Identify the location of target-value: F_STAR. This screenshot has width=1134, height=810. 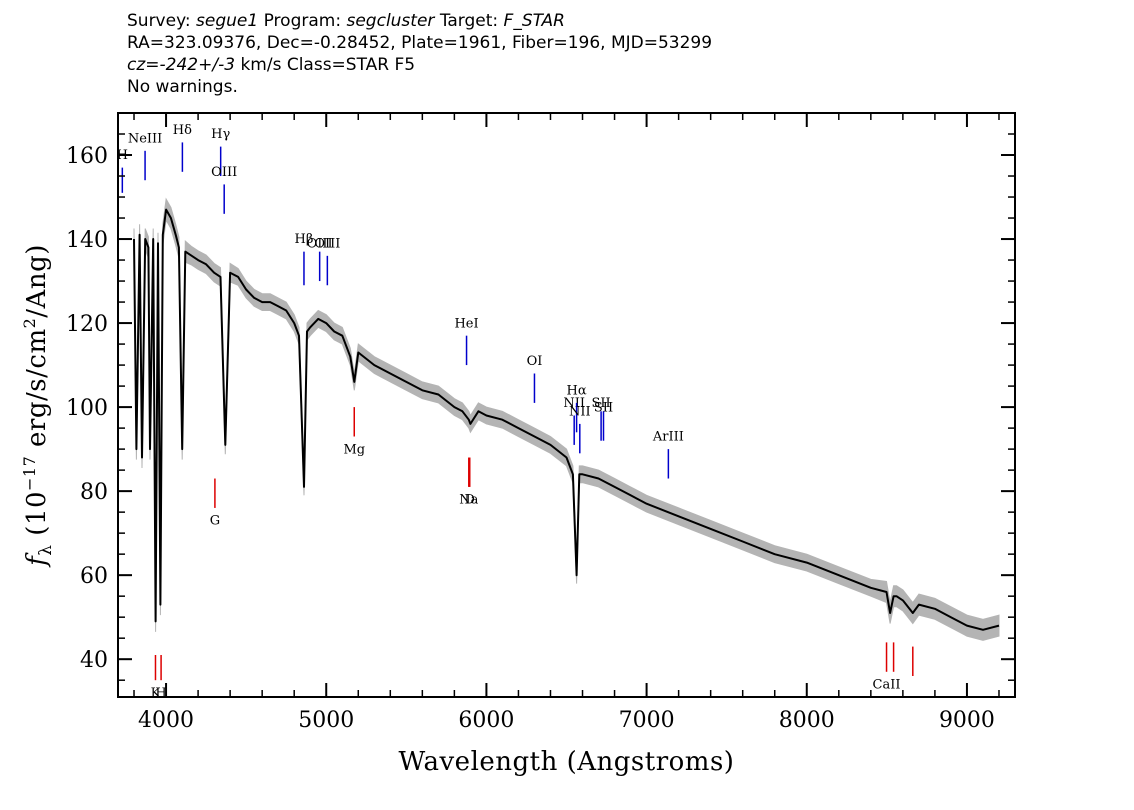
(534, 21).